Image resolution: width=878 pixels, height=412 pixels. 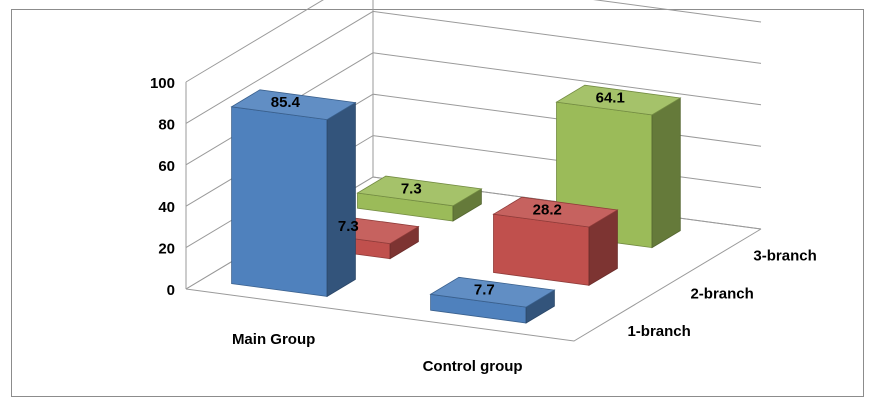 What do you see at coordinates (473, 366) in the screenshot?
I see `x-category-label: Control group` at bounding box center [473, 366].